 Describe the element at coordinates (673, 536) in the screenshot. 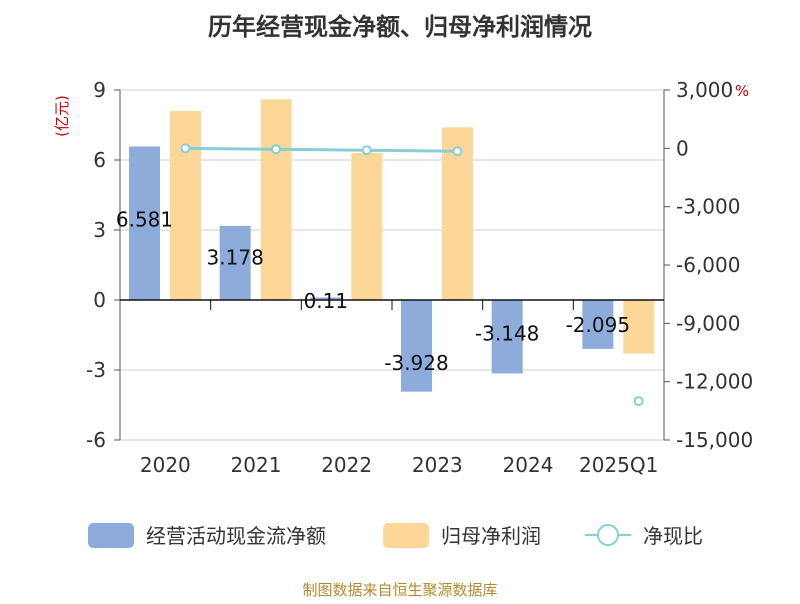

I see `legend-label: 净现比` at that location.